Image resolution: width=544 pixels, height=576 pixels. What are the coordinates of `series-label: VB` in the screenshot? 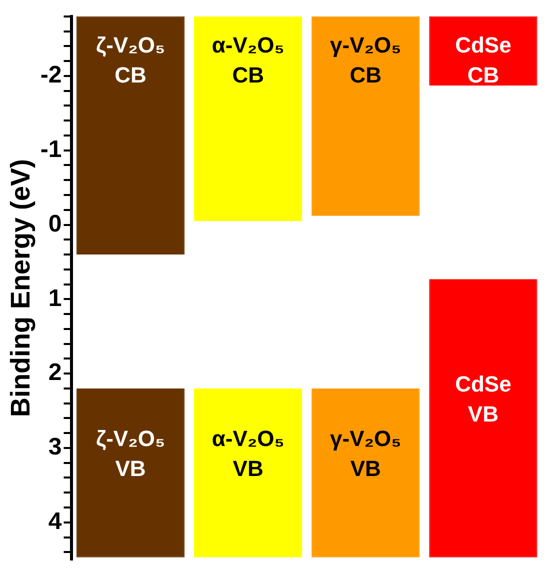 It's located at (130, 468).